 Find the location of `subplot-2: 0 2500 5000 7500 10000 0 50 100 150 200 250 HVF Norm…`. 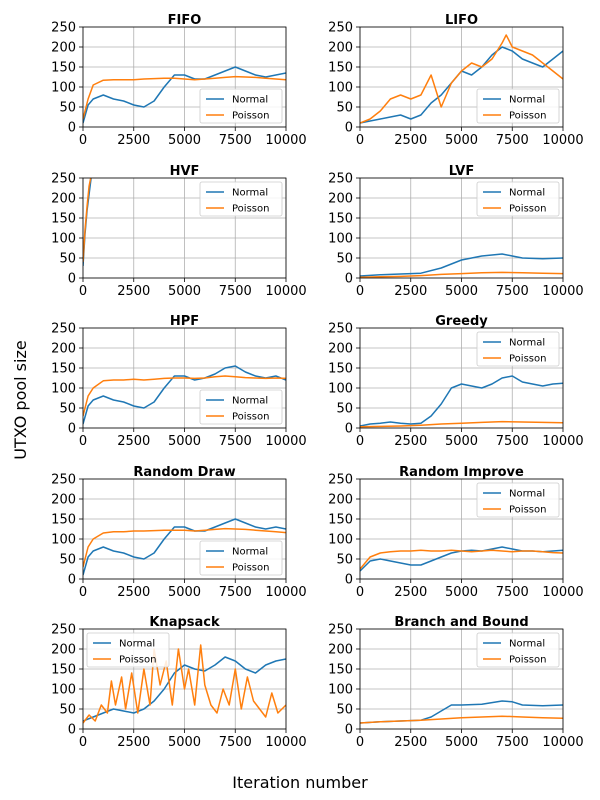

subplot-2: 0 2500 5000 7500 10000 0 50 100 150 200 250 HVF Norm… is located at coordinates (179, 231).